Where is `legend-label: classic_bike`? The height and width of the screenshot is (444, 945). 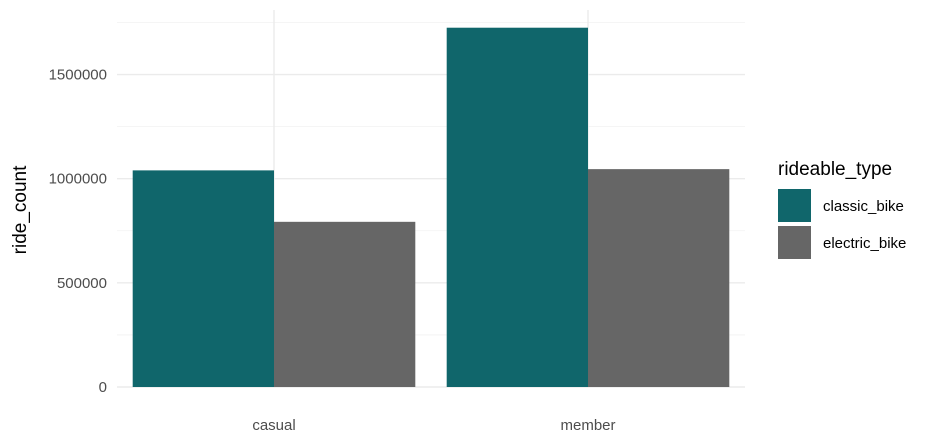 legend-label: classic_bike is located at coordinates (863, 206).